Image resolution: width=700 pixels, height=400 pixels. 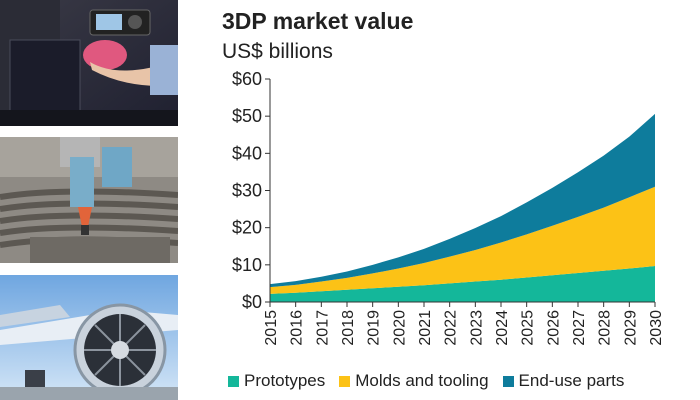 I want to click on y-tick-label: $30, so click(x=247, y=191).